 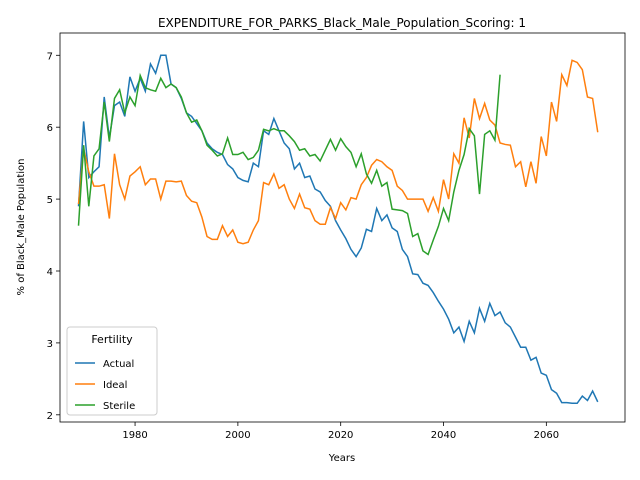 What do you see at coordinates (115, 385) in the screenshot?
I see `legend-label: Ideal` at bounding box center [115, 385].